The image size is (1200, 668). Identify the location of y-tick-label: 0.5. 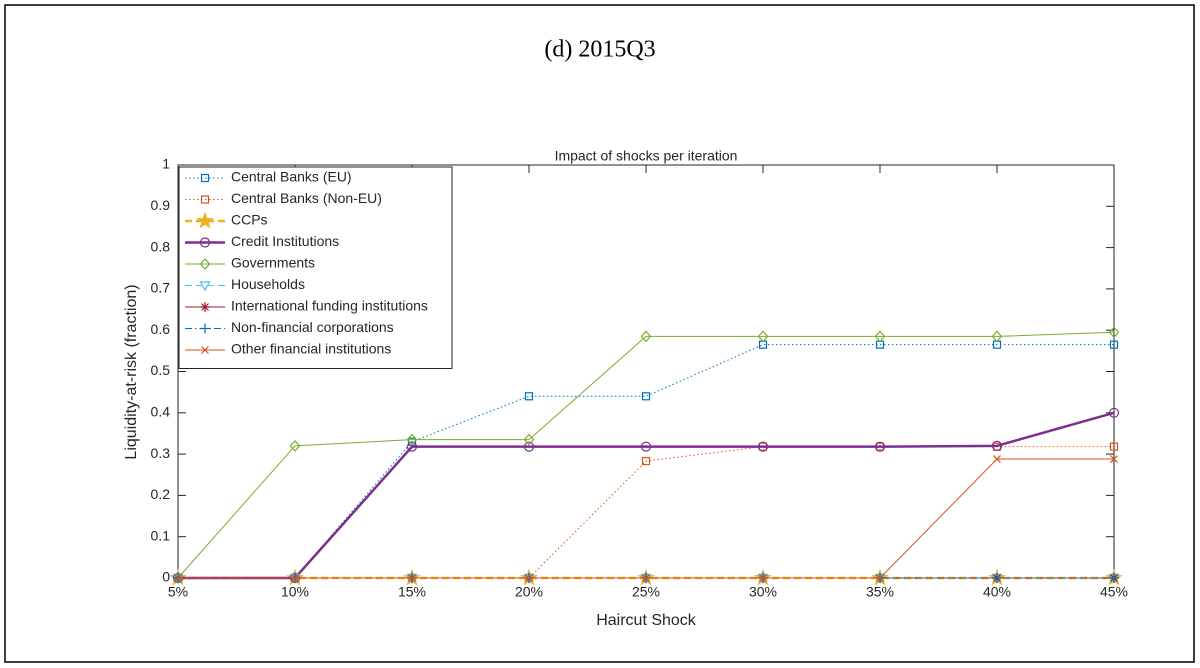
(161, 370).